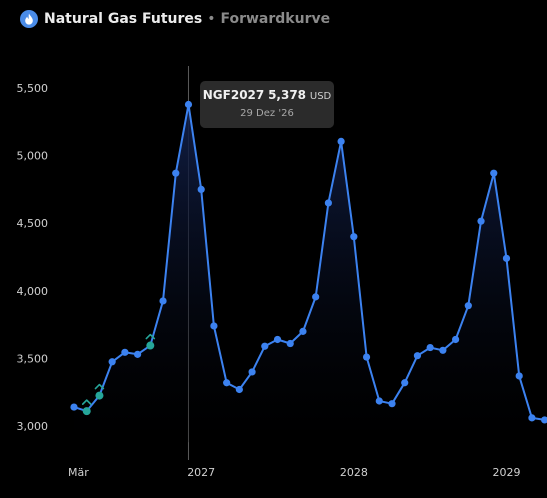  Describe the element at coordinates (78, 472) in the screenshot. I see `x-tick-label: Mär` at that location.